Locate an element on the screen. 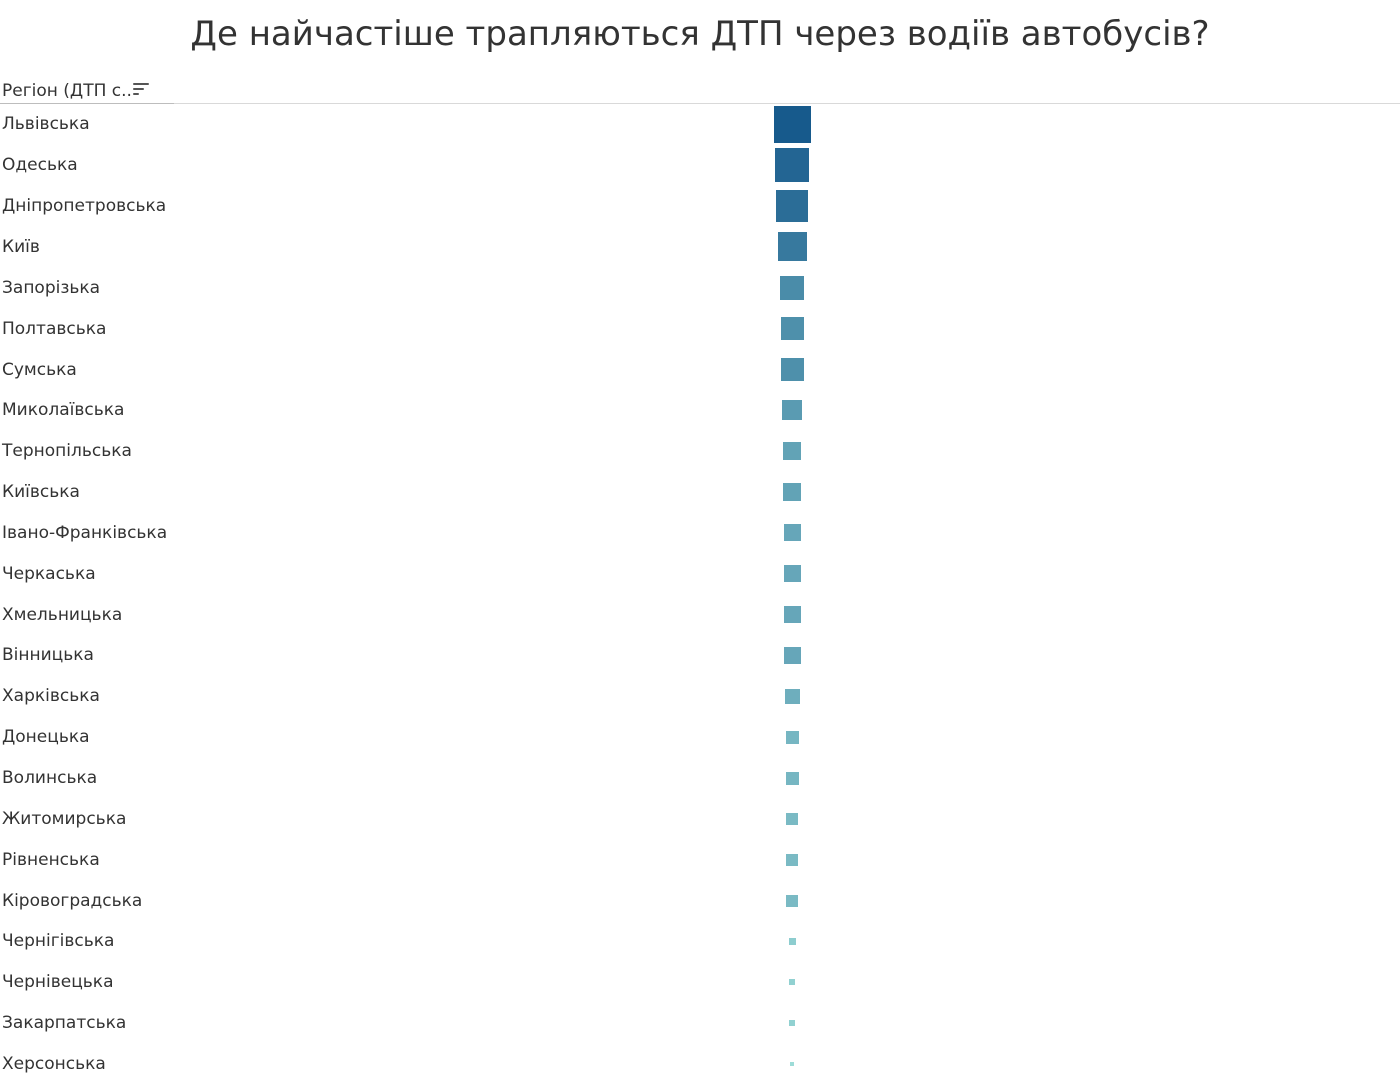  row-label: Івано-Франківська is located at coordinates (85, 532).